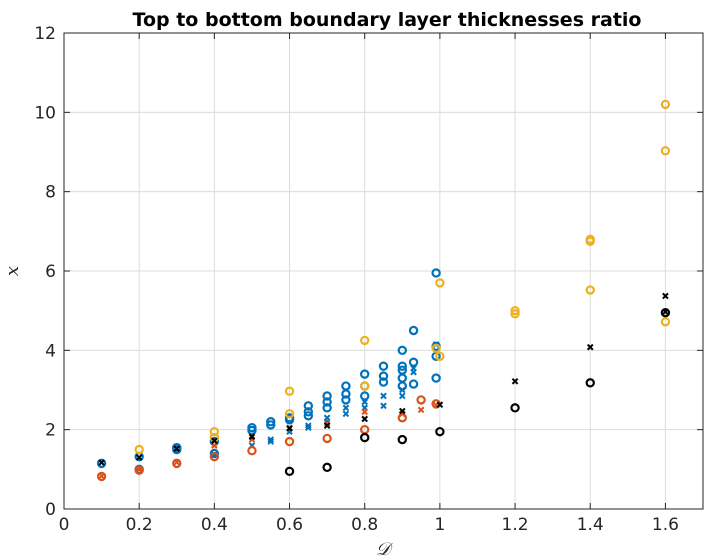 The height and width of the screenshot is (560, 704). What do you see at coordinates (590, 525) in the screenshot?
I see `x-tick-label: 1.4` at bounding box center [590, 525].